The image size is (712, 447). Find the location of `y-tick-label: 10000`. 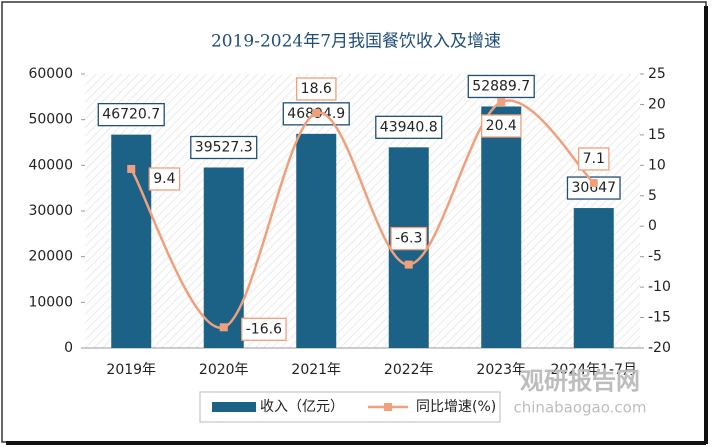

y-tick-label: 10000 is located at coordinates (50, 302).